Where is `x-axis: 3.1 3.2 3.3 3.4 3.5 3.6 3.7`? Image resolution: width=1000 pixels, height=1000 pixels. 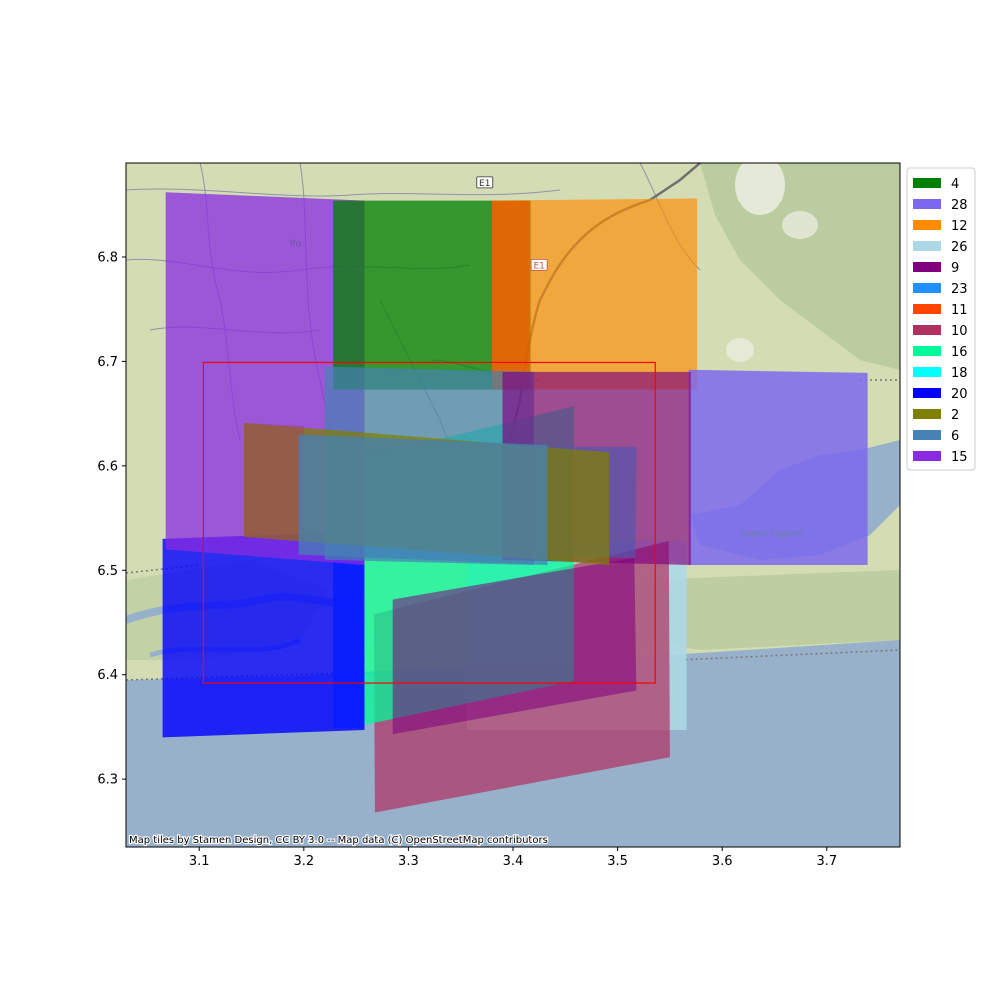 x-axis: 3.1 3.2 3.3 3.4 3.5 3.6 3.7 is located at coordinates (513, 858).